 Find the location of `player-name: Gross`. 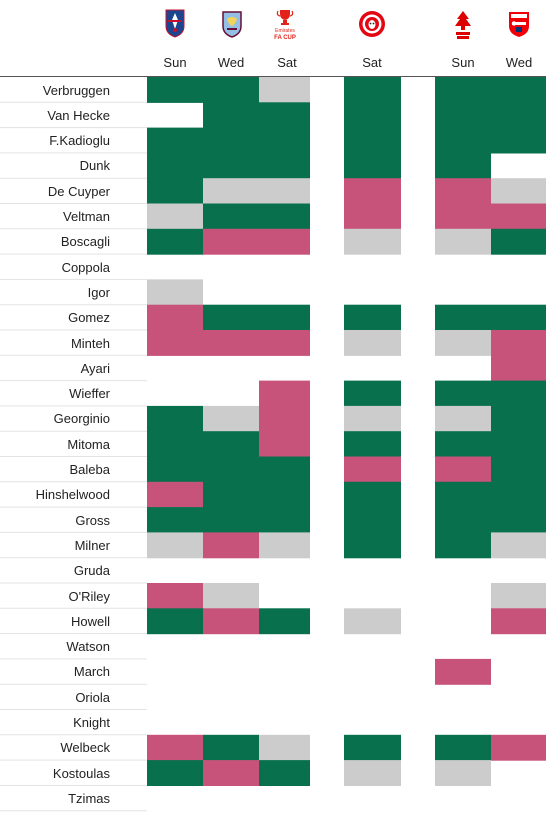

player-name: Gross is located at coordinates (92, 520).